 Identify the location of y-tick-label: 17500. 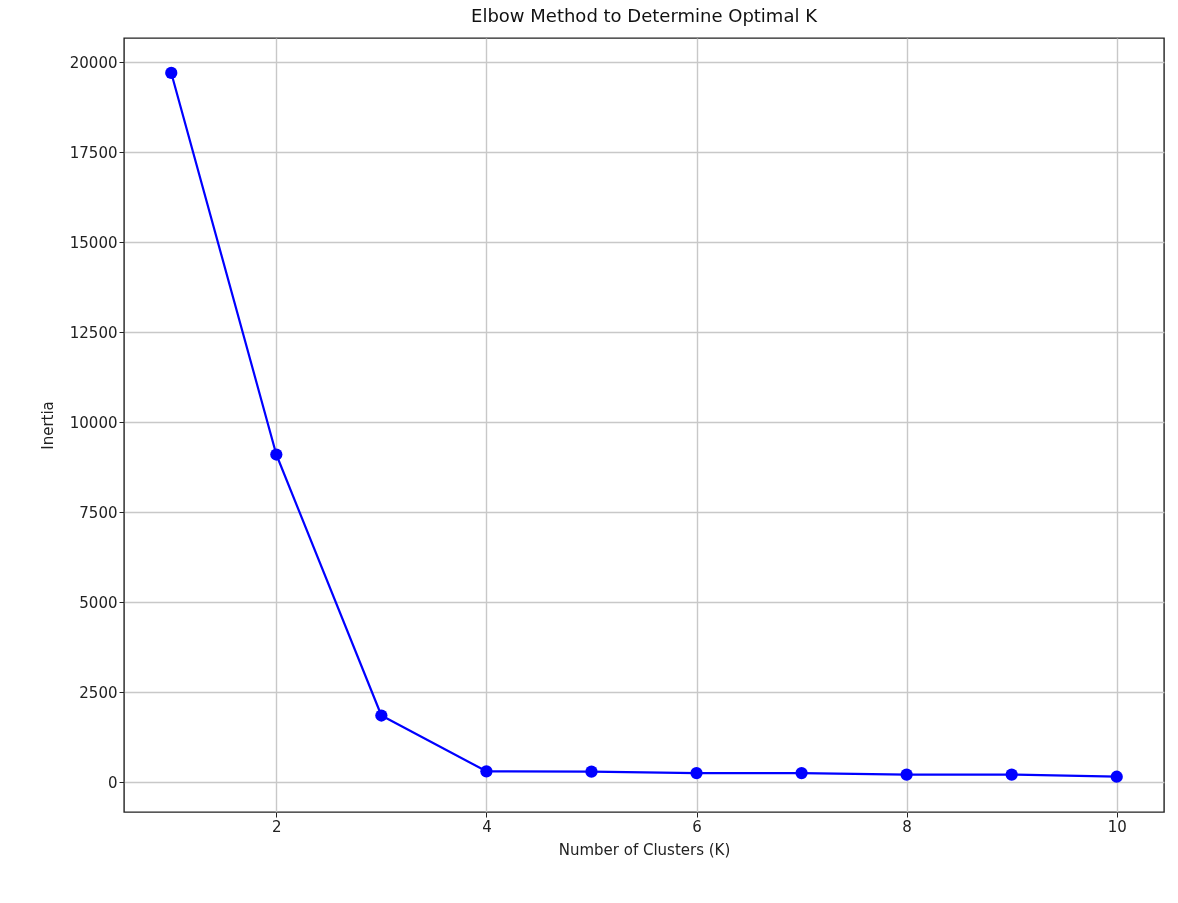
(93, 152).